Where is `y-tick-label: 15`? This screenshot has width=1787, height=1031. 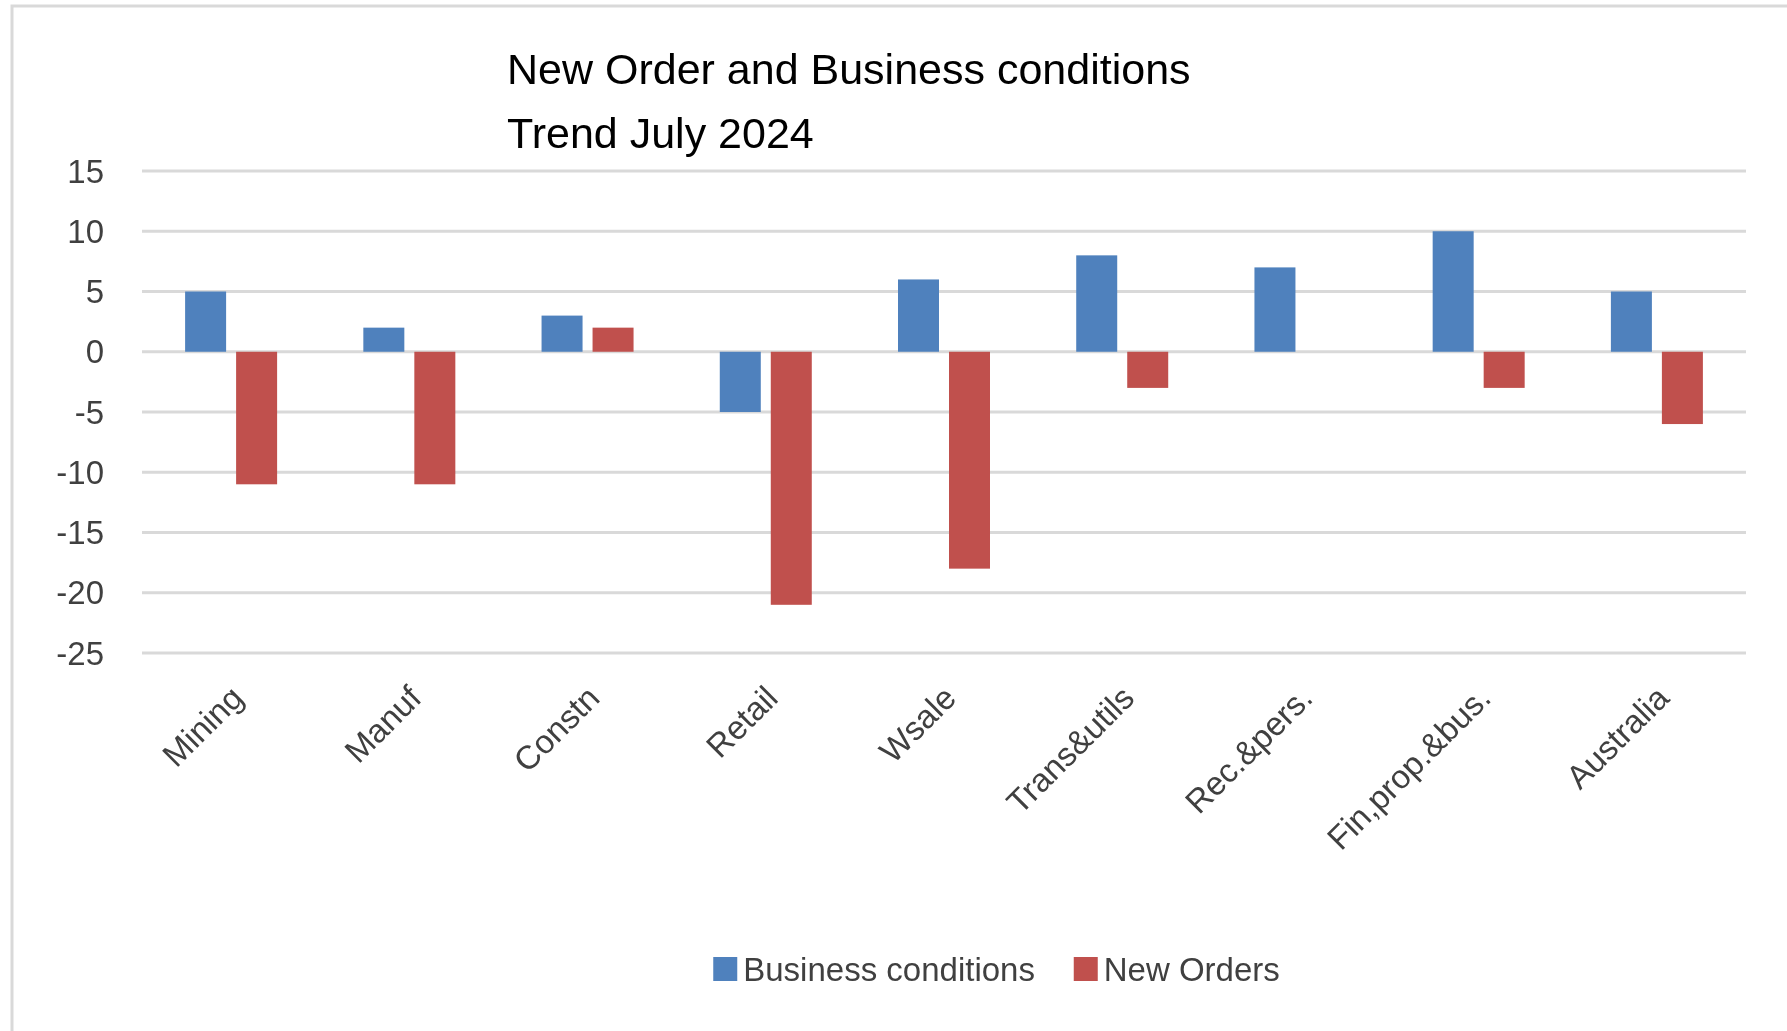
y-tick-label: 15 is located at coordinates (85, 171).